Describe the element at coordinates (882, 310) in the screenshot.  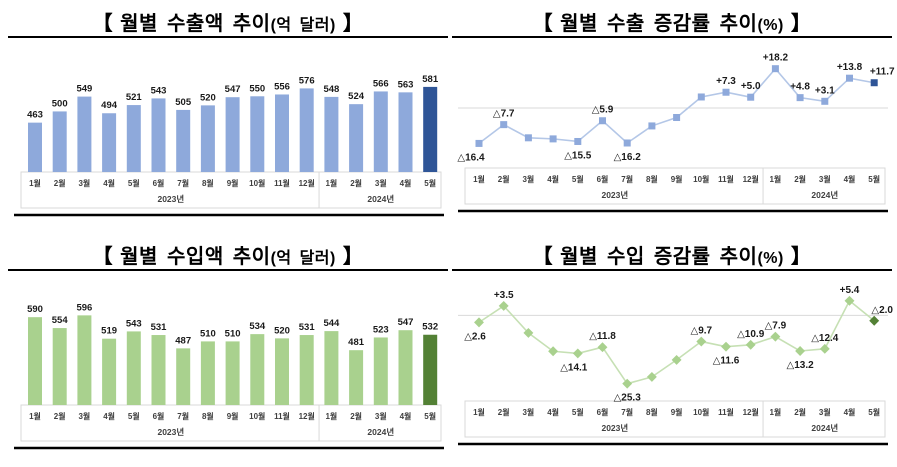
I see `point-label: △2.0` at that location.